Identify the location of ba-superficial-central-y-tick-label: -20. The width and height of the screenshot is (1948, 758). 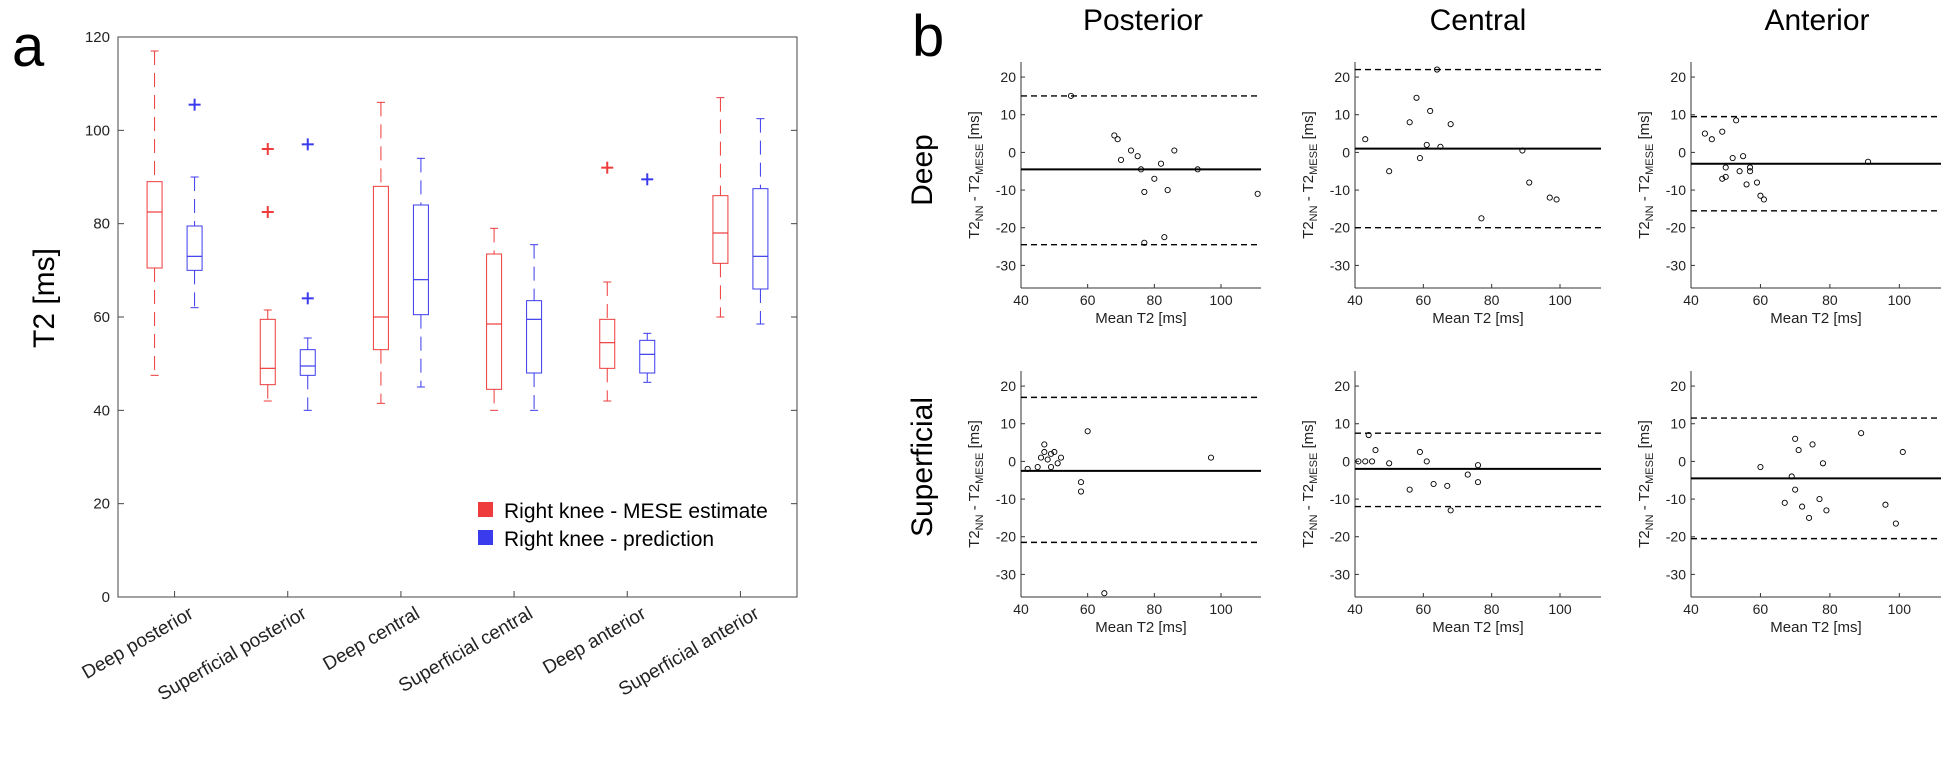
(1340, 537).